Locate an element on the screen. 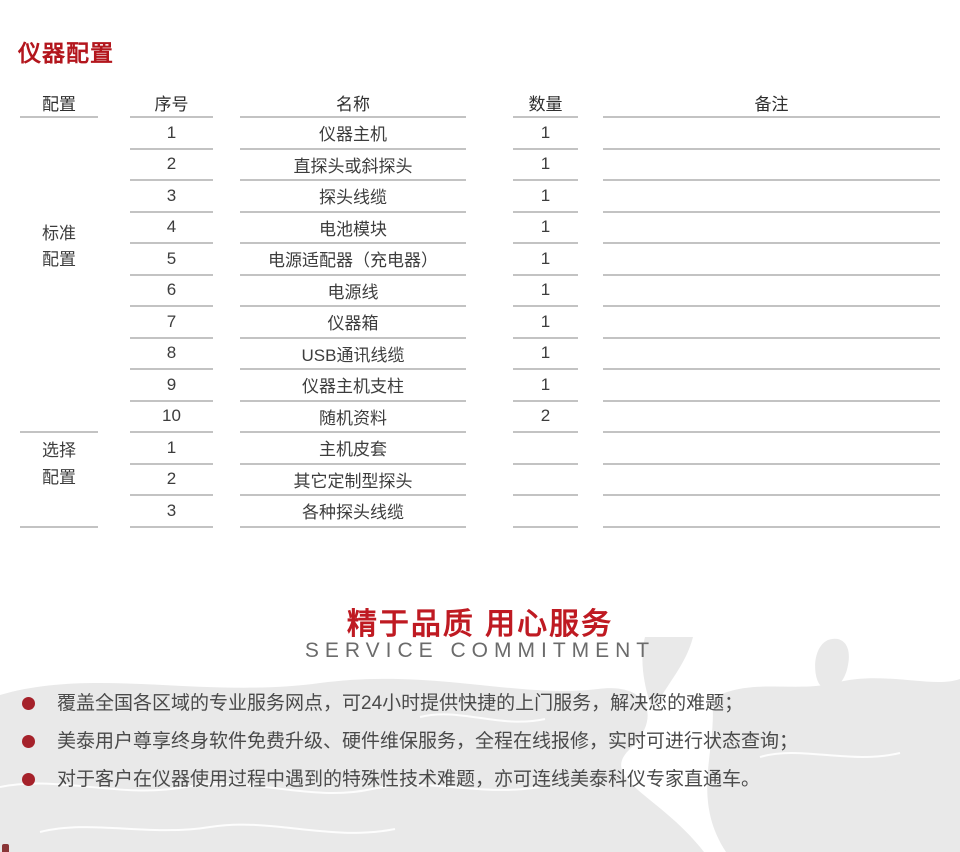  service-bullet: 对于客户在仪器使用过程中遇到的特殊性技术难题，亦可连线美泰科仪专家直通车。 is located at coordinates (482, 779).